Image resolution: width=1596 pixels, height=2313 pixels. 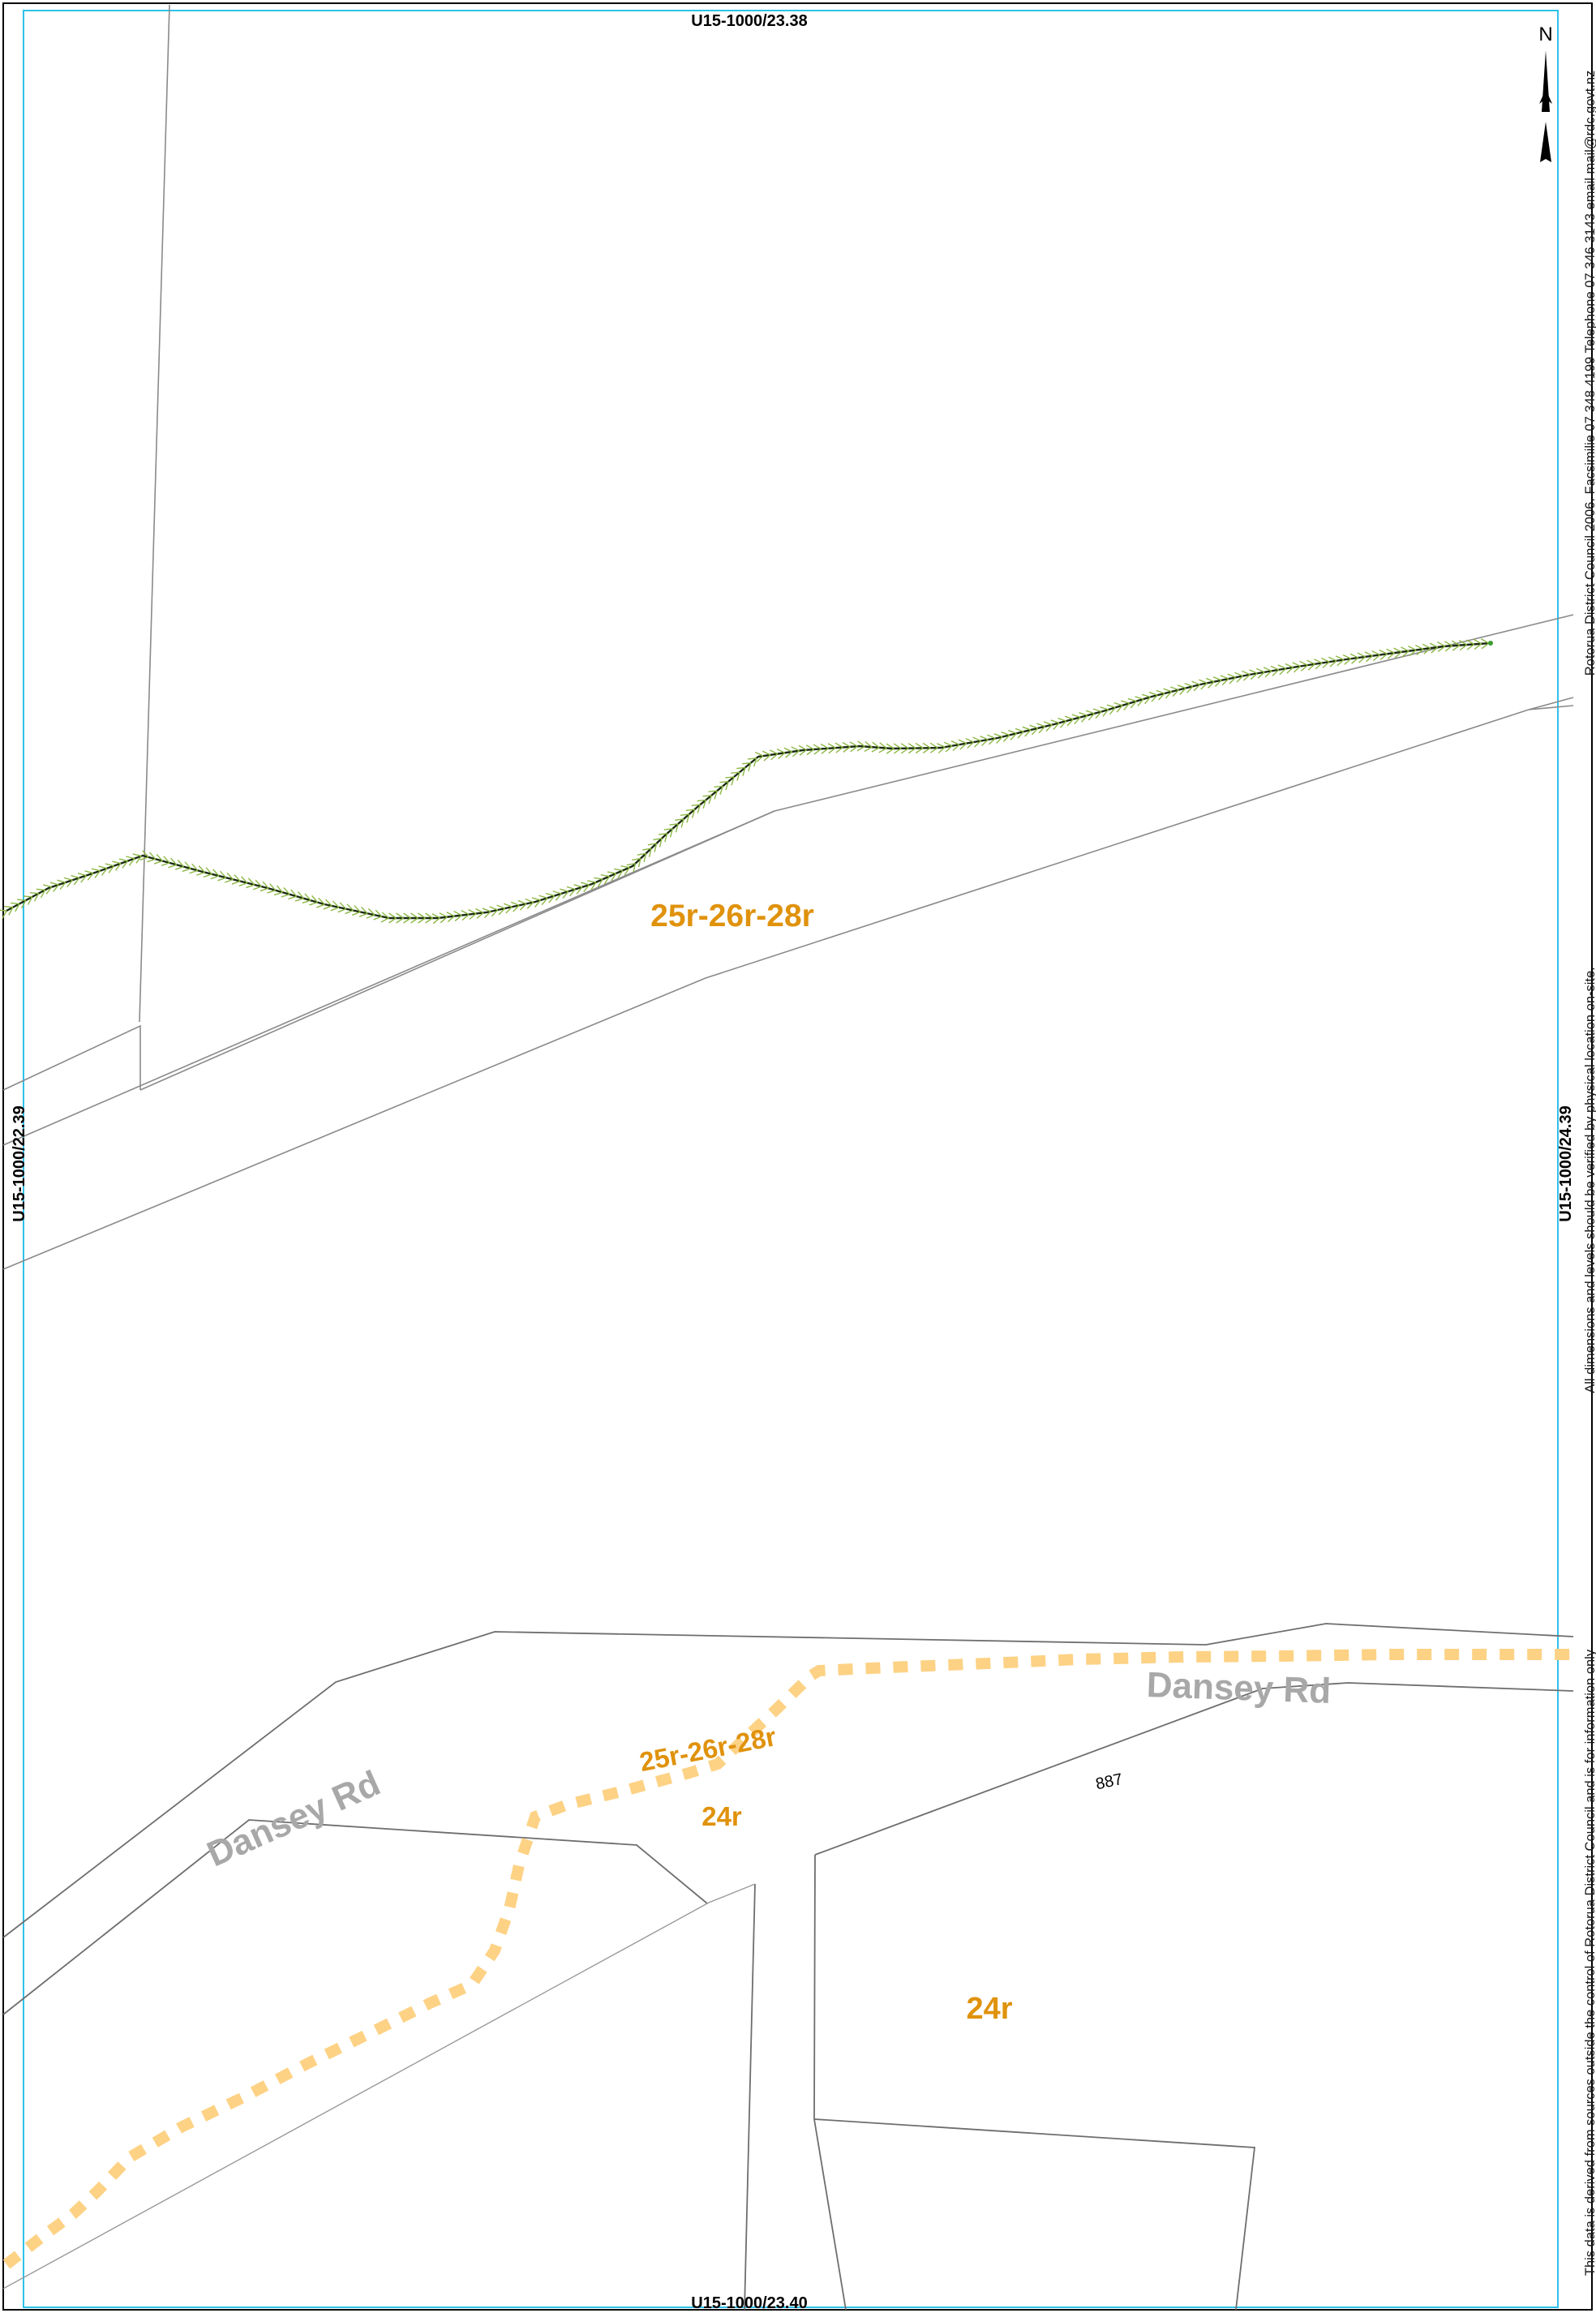 What do you see at coordinates (1239, 1688) in the screenshot?
I see `road-label-right-text: Dansey Rd` at bounding box center [1239, 1688].